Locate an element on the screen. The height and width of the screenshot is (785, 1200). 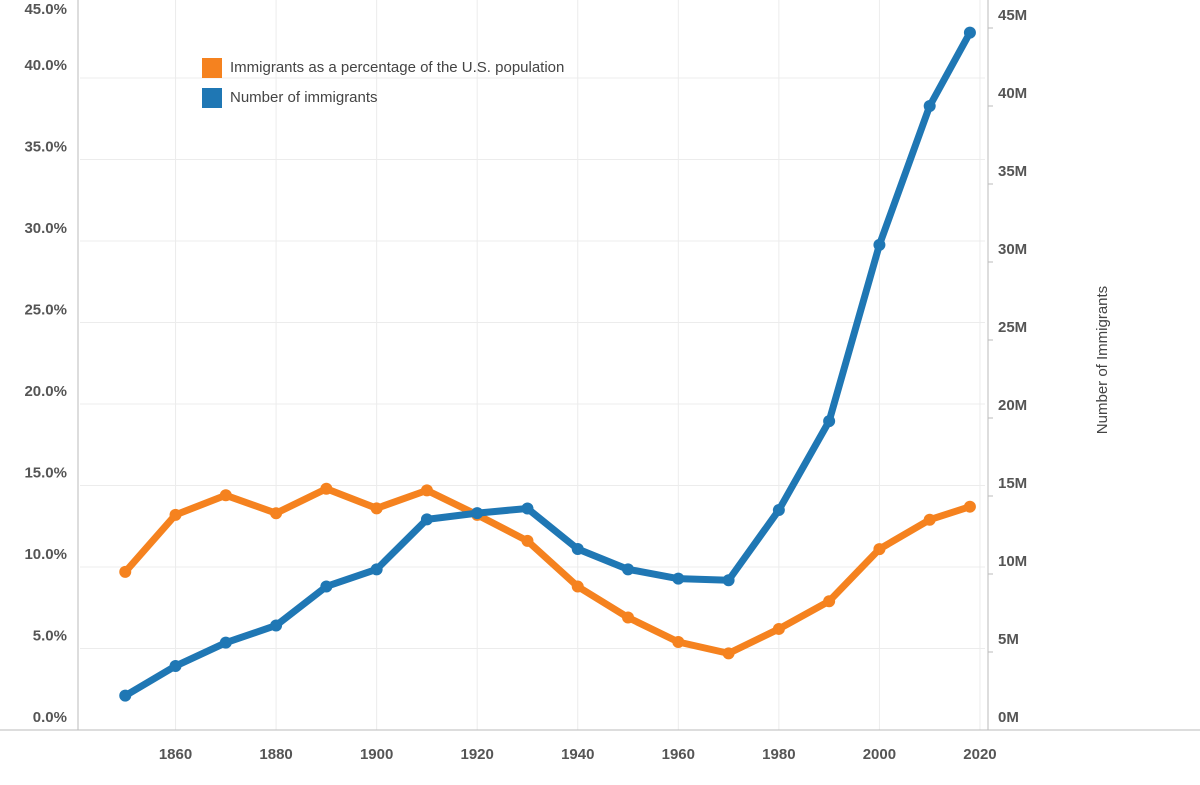
y2-tick-label: 5M is located at coordinates (1008, 639).